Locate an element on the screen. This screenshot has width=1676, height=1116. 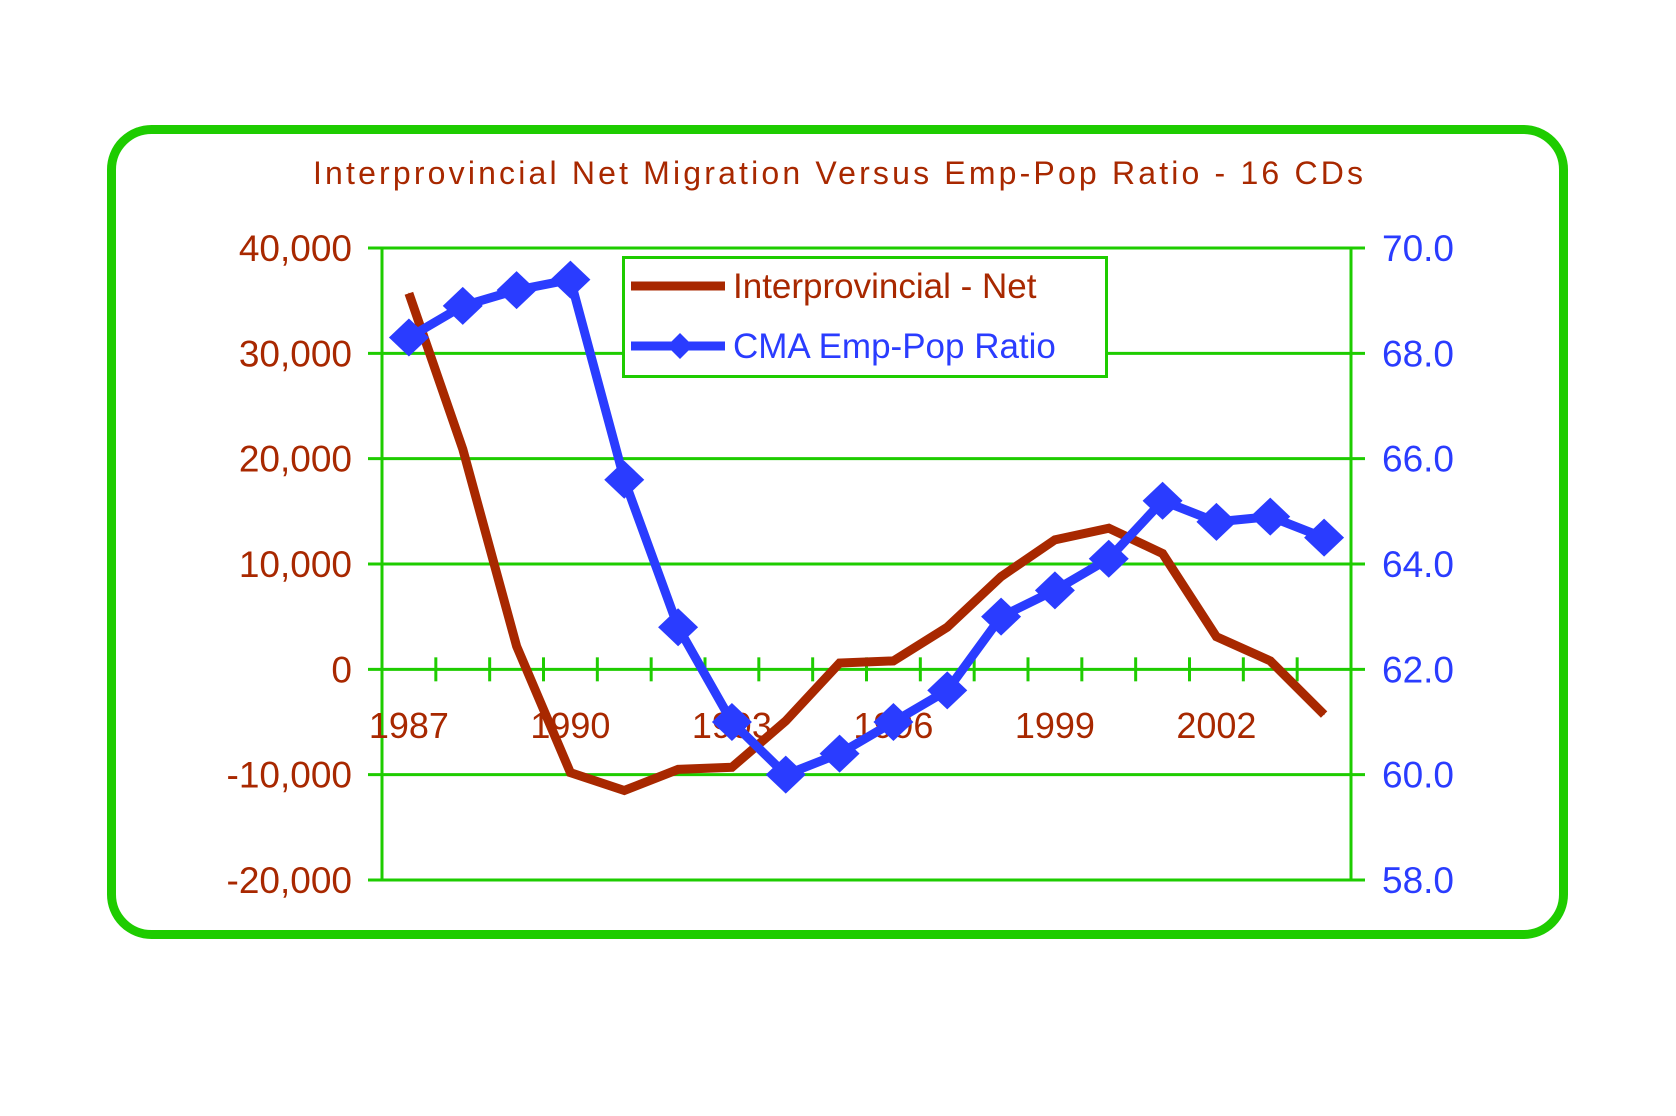
legend: Interprovincial - Net CMA Emp-Pop Ratio is located at coordinates (865, 317).